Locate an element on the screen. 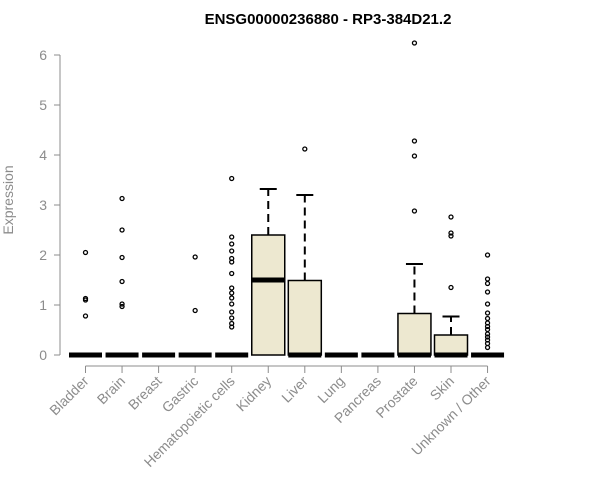 The image size is (600, 500). y-tick-label: 0 is located at coordinates (43, 355).